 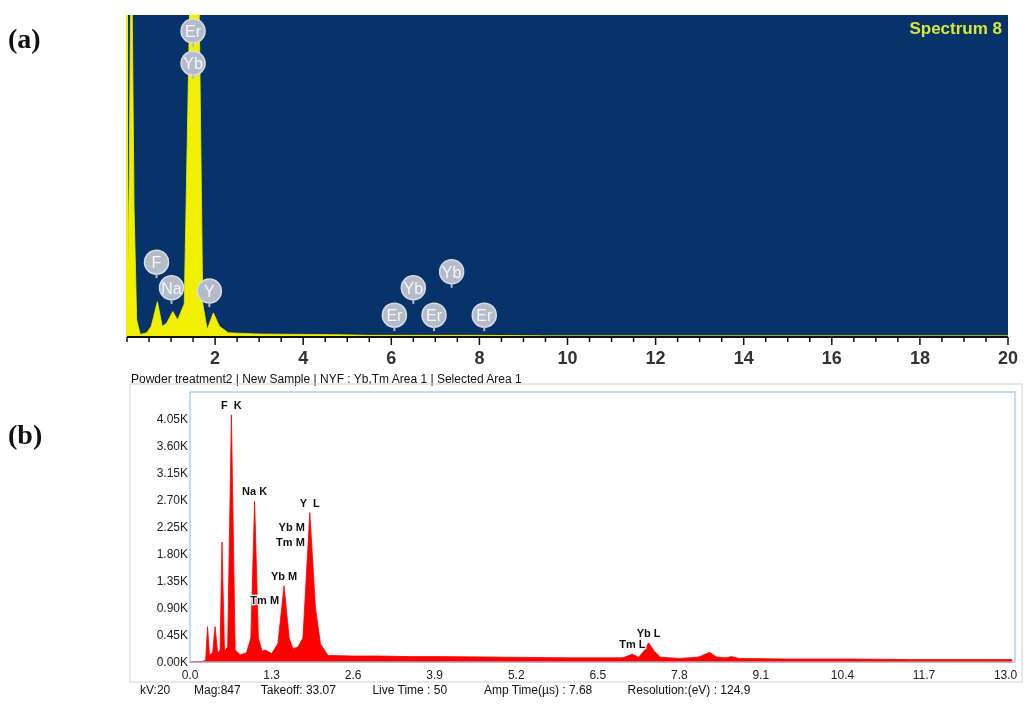 I want to click on y-tick-label: 0.00K, so click(x=172, y=662).